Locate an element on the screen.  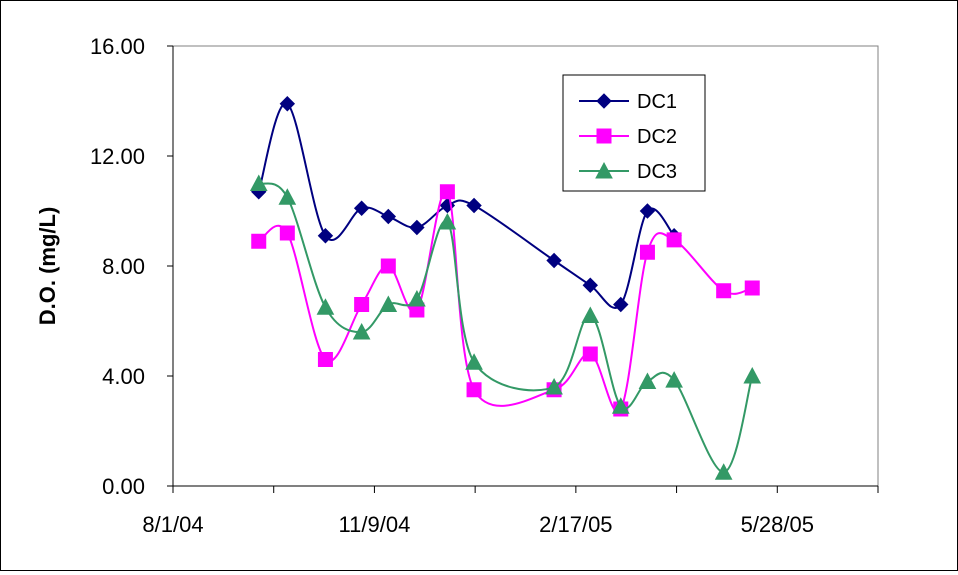
y-tick-label: 4.00 is located at coordinates (123, 376).